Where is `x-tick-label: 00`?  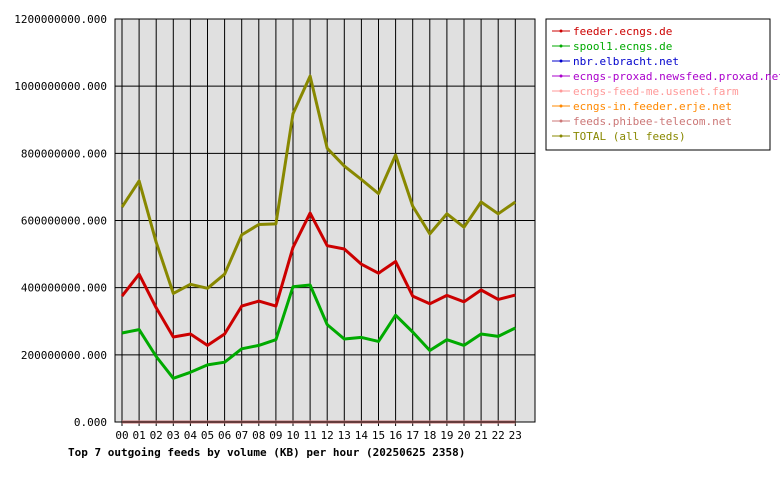 x-tick-label: 00 is located at coordinates (121, 435).